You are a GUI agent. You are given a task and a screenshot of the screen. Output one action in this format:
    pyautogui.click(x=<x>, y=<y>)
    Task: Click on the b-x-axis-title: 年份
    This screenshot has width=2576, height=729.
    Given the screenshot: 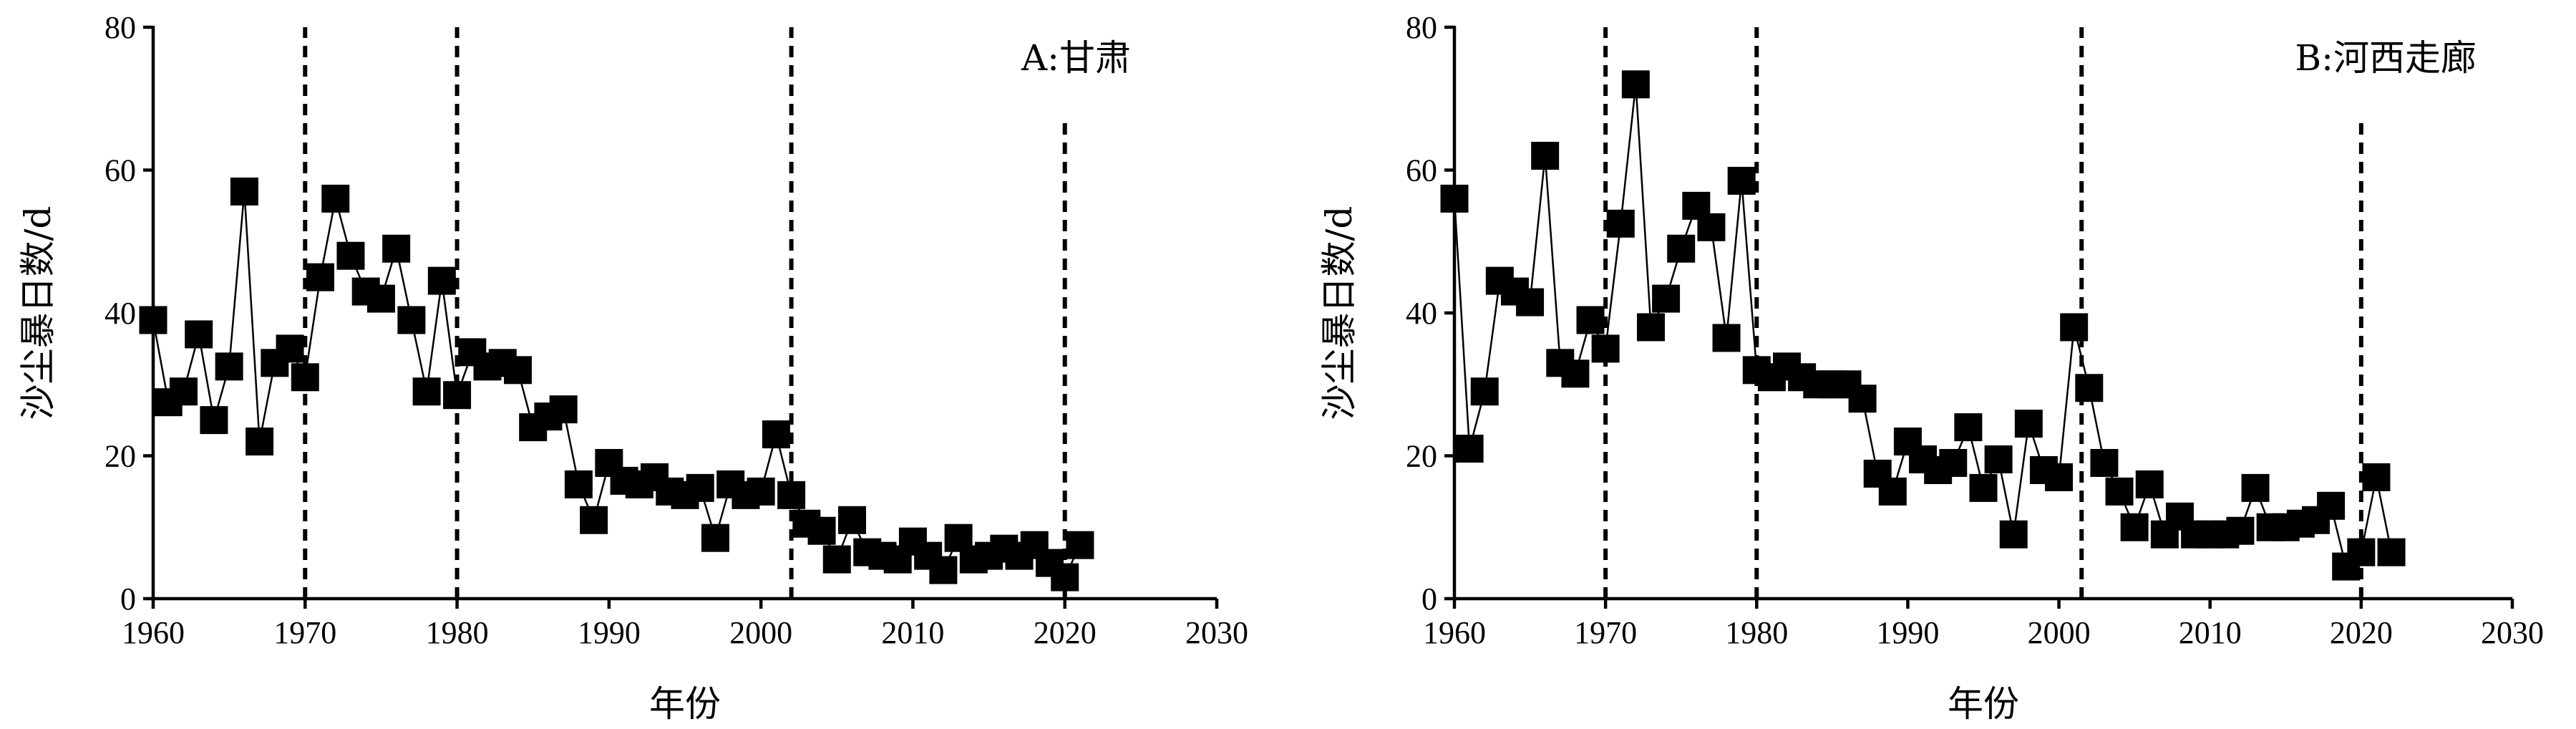 What is the action you would take?
    pyautogui.click(x=1983, y=704)
    